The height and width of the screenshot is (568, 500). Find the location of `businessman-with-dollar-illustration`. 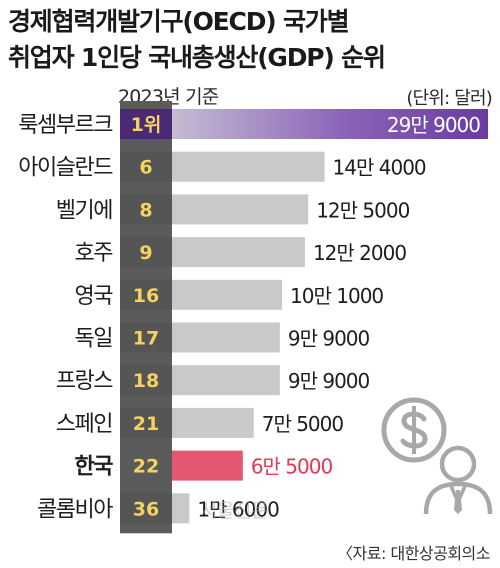

businessman-with-dollar-illustration is located at coordinates (437, 456).